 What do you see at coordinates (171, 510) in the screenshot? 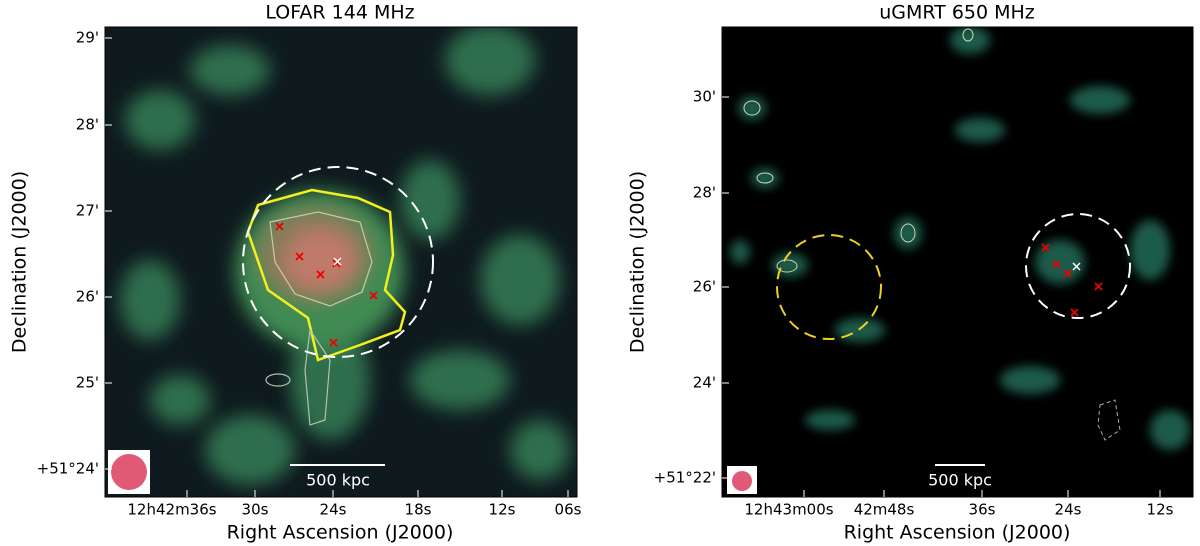
I see `x-tick-label: 12h42m36s` at bounding box center [171, 510].